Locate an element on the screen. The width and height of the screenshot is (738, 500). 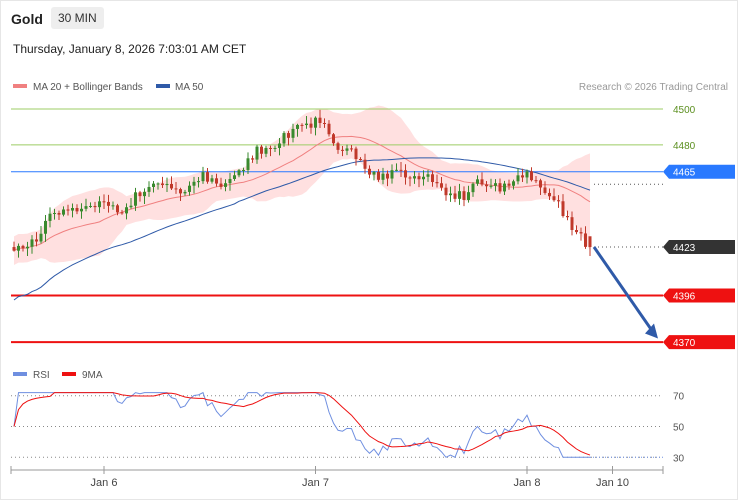
chart-datetime: Thursday, January 8, 2026 7:03:01 AM CET is located at coordinates (130, 49).